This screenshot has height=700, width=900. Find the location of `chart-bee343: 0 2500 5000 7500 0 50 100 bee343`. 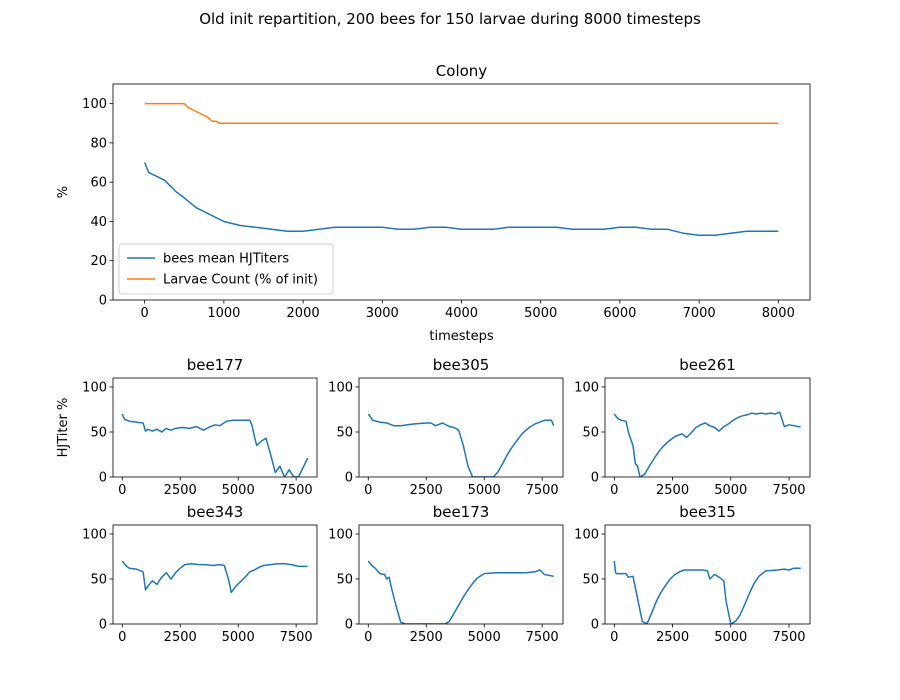

chart-bee343: 0 2500 5000 7500 0 50 100 bee343 is located at coordinates (200, 574).